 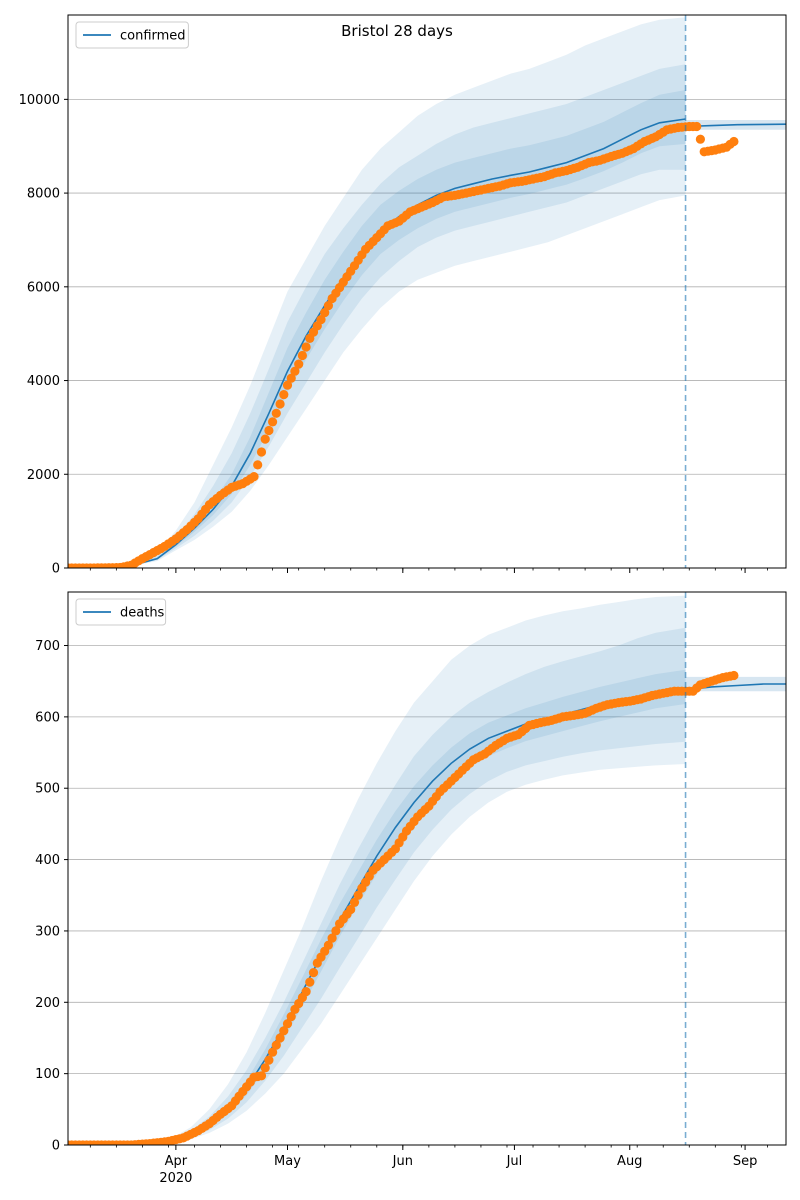 What do you see at coordinates (287, 1161) in the screenshot?
I see `x-tick-label: May` at bounding box center [287, 1161].